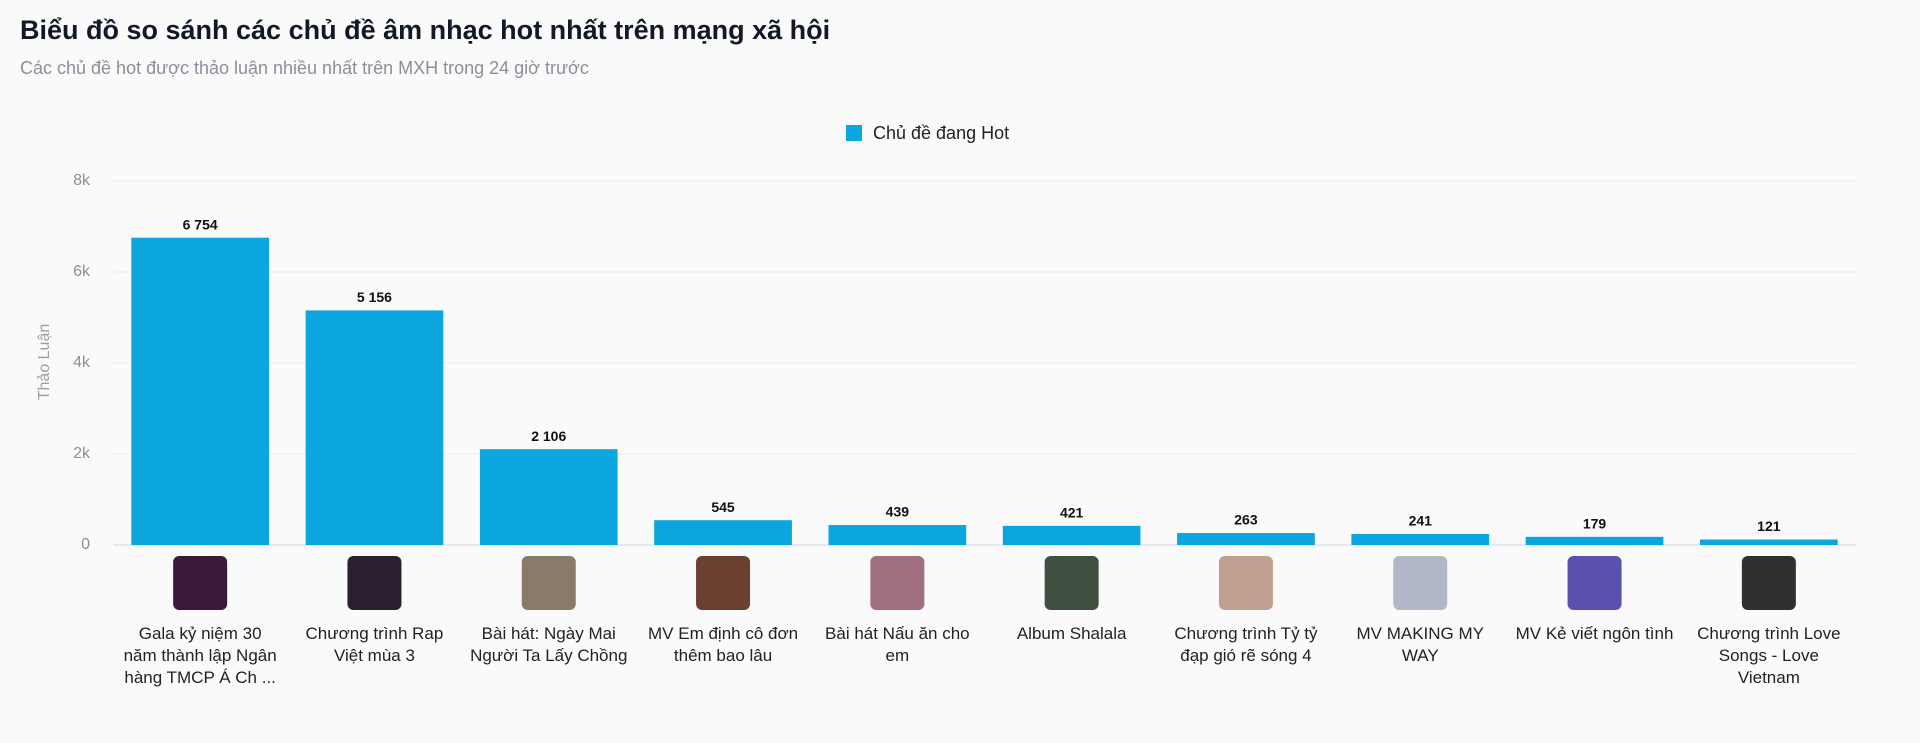 The height and width of the screenshot is (743, 1920). I want to click on y-tick-label: 8k, so click(82, 180).